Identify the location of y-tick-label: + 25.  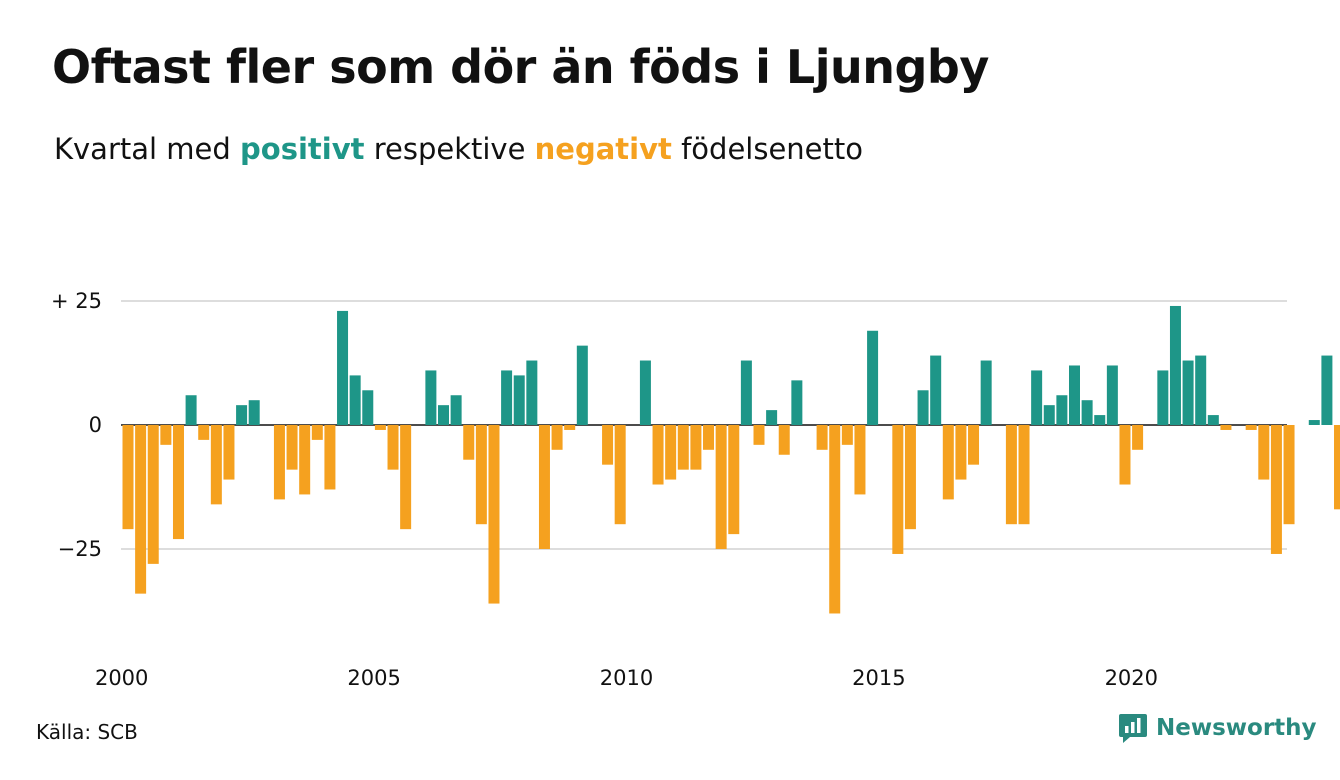
(76, 301).